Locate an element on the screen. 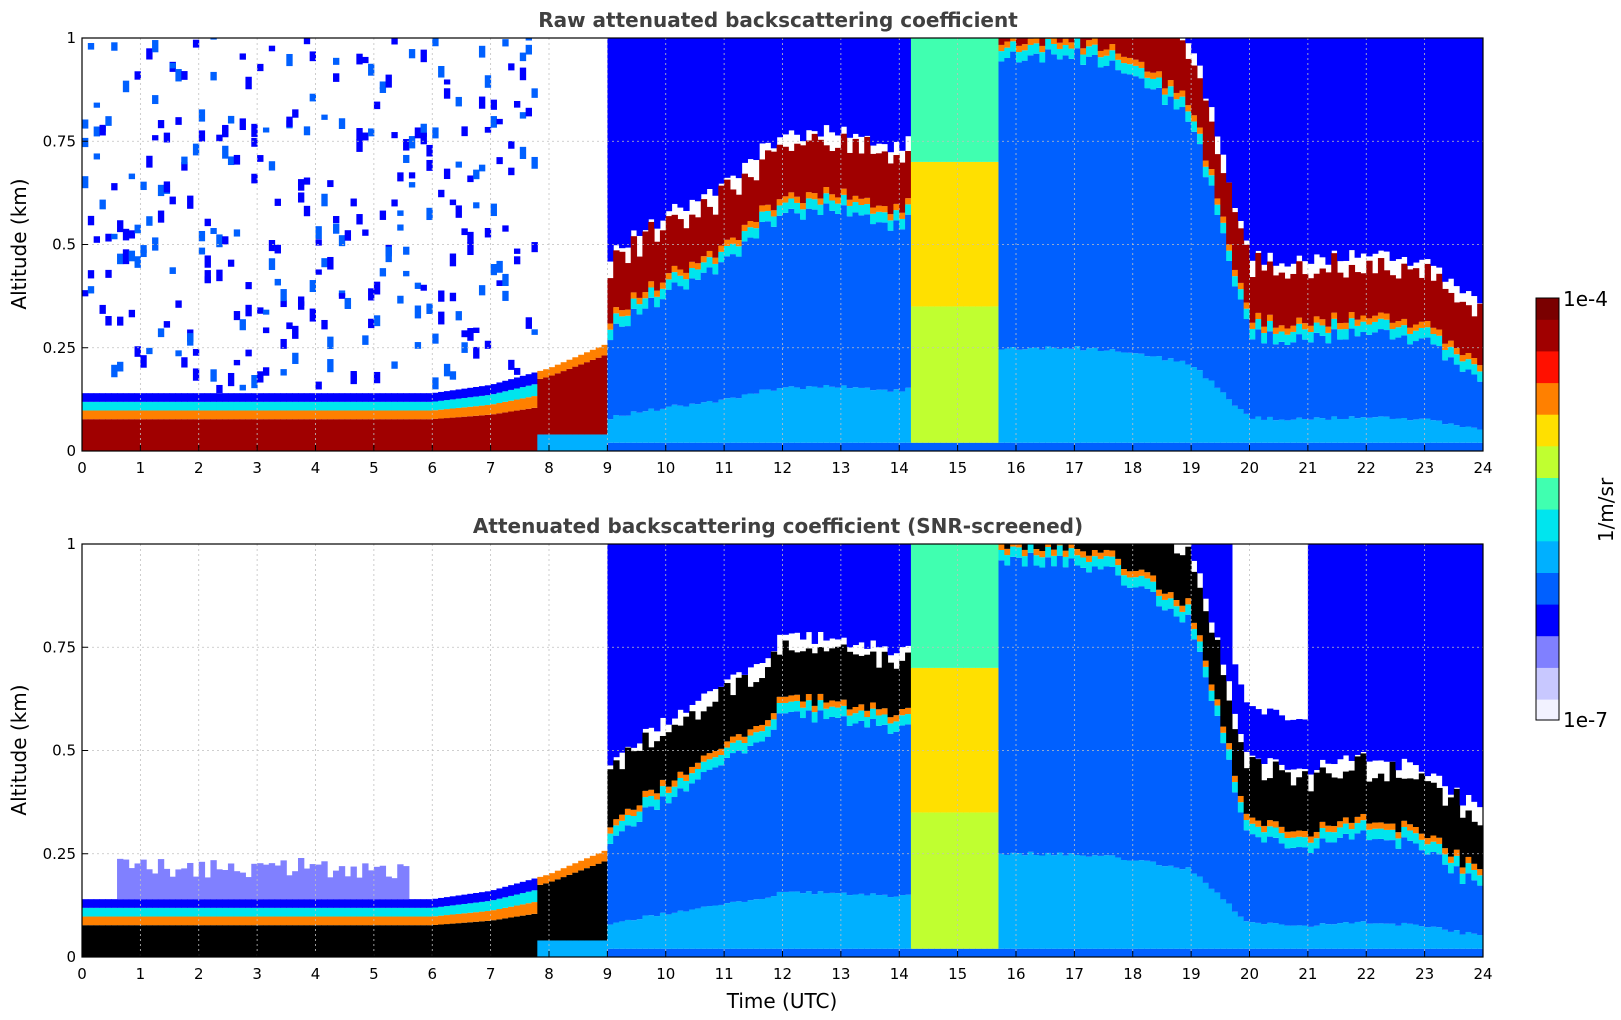 This screenshot has width=1621, height=1020. colorbar-step is located at coordinates (1547, 409).